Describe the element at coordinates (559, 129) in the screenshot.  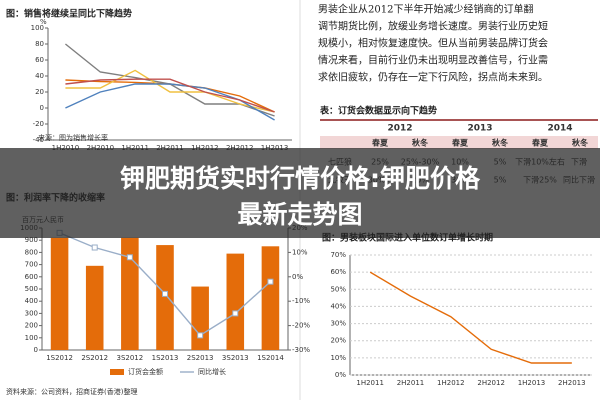
I see `table-year: 2014` at that location.